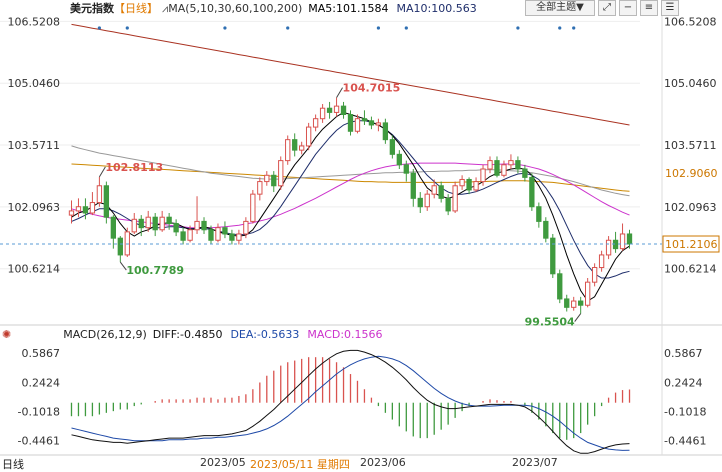 This screenshot has height=472, width=722. What do you see at coordinates (690, 145) in the screenshot?
I see `main-y-tick-label: 103.5711` at bounding box center [690, 145].